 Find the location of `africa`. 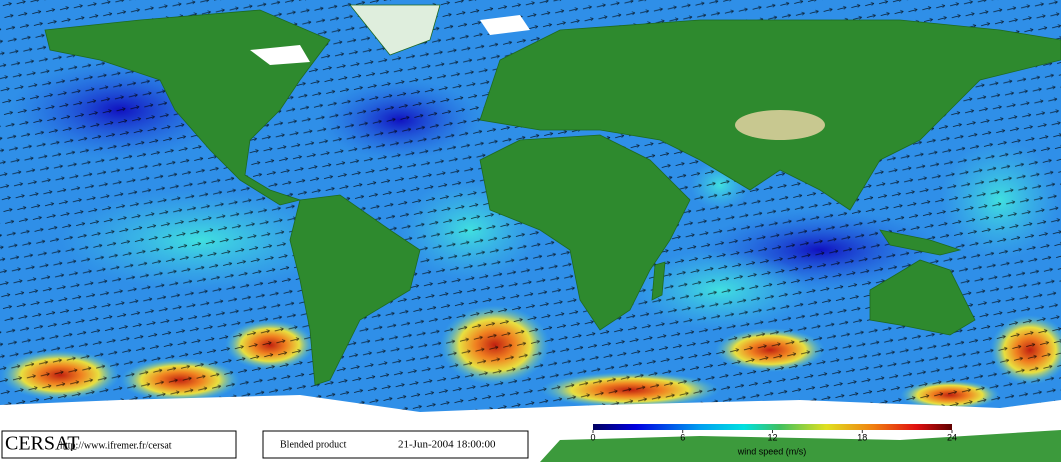

africa is located at coordinates (585, 232).